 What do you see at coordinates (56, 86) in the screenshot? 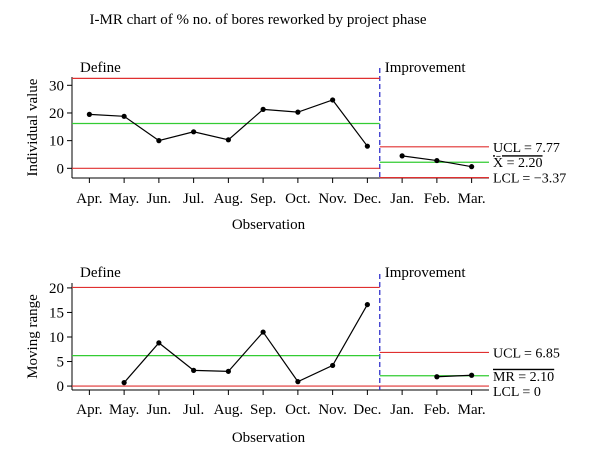
I see `y-tick-label: 30` at bounding box center [56, 86].